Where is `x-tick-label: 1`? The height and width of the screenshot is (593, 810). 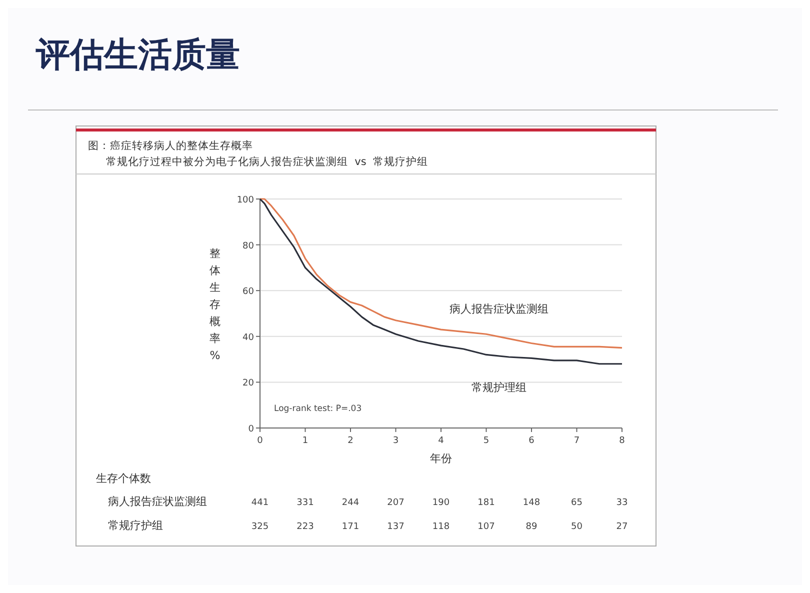 x-tick-label: 1 is located at coordinates (305, 441).